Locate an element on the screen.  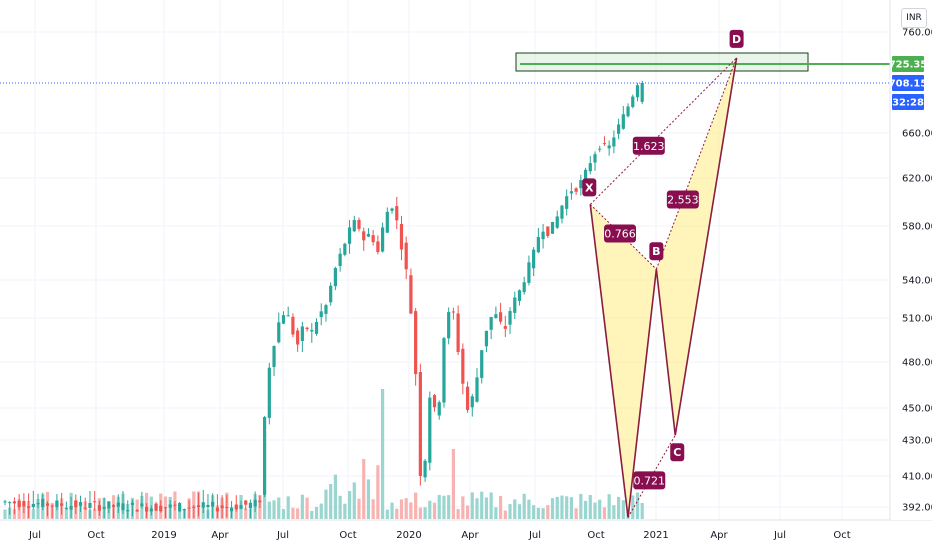
point-label-c: C is located at coordinates (677, 452).